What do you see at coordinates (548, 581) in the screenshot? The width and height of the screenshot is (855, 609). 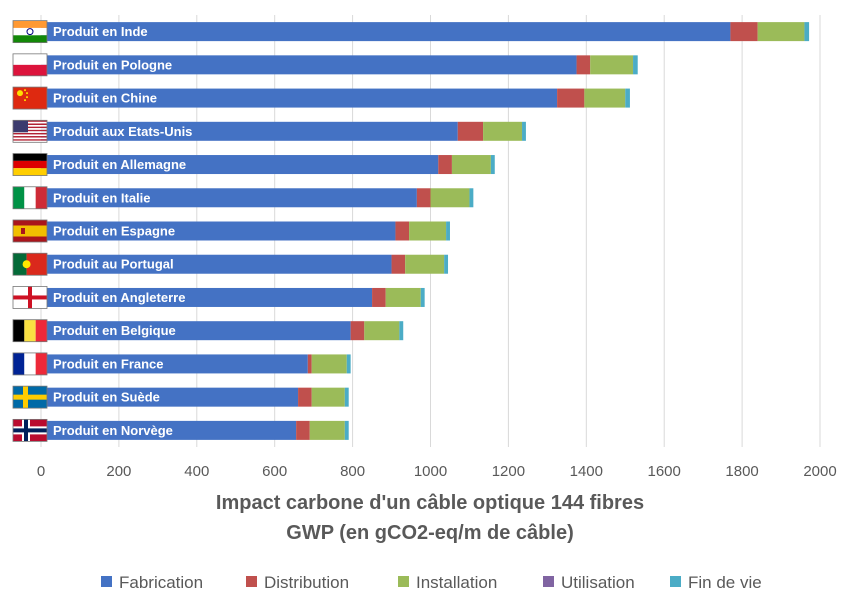 I see `legend-swatch-utilisation` at bounding box center [548, 581].